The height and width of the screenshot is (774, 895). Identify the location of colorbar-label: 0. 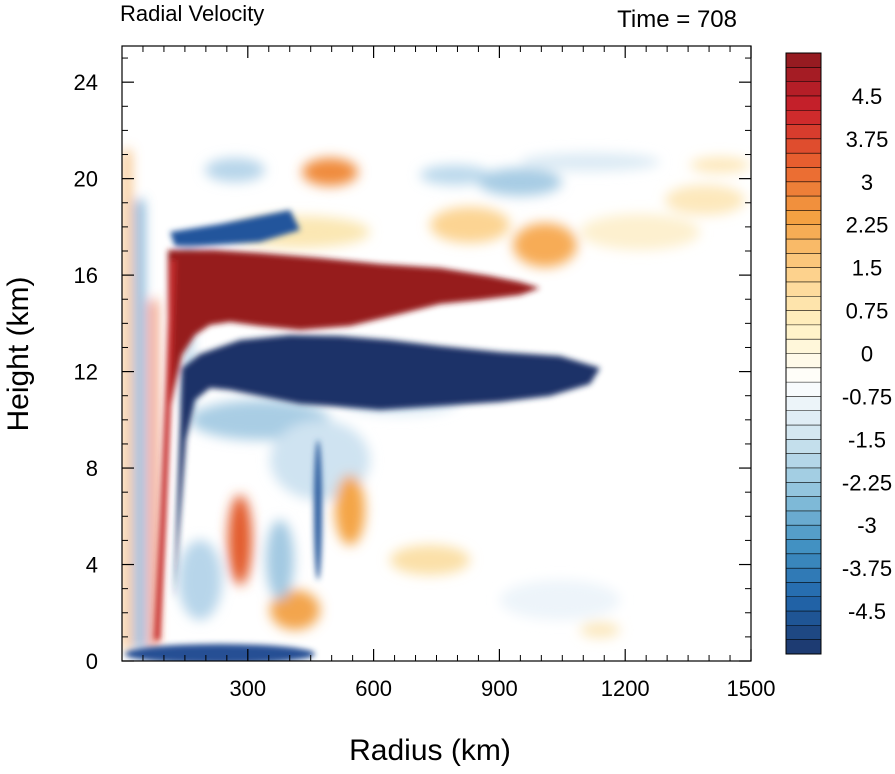
(867, 354).